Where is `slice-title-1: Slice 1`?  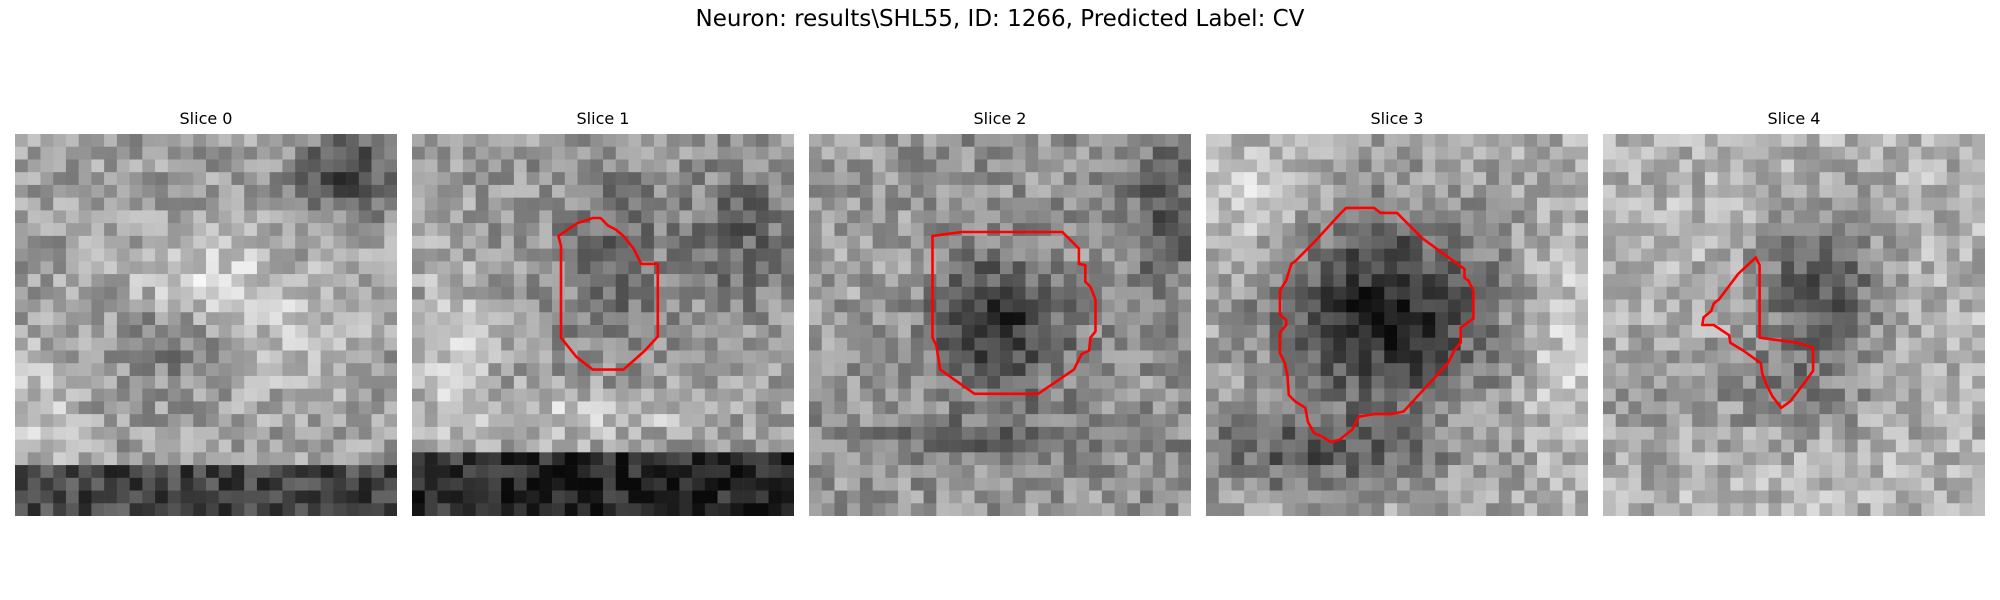 slice-title-1: Slice 1 is located at coordinates (603, 118).